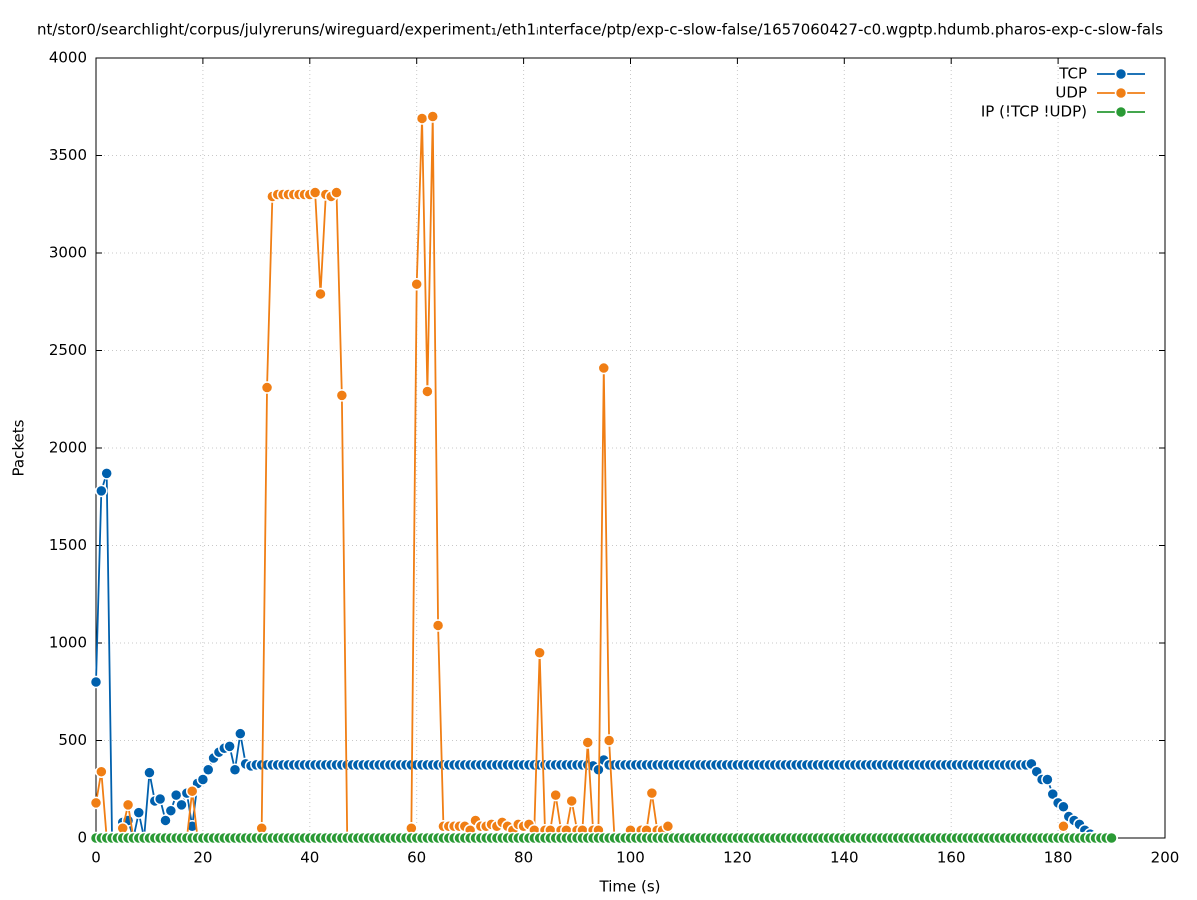  I want to click on legend-label: TCP, so click(1072, 74).